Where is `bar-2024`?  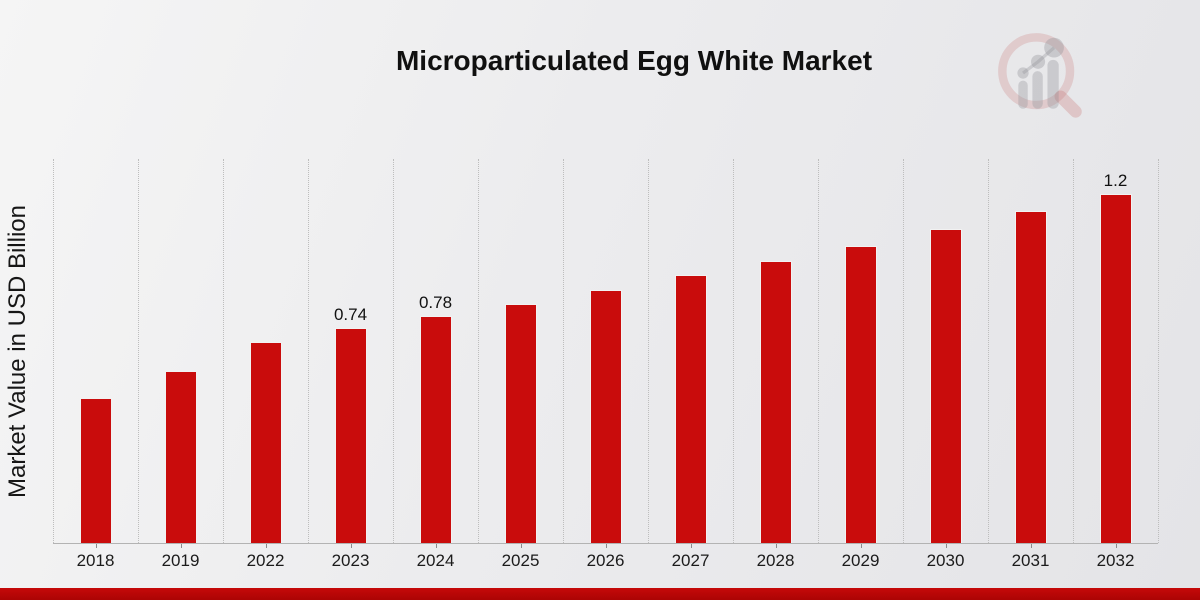 bar-2024 is located at coordinates (435, 429).